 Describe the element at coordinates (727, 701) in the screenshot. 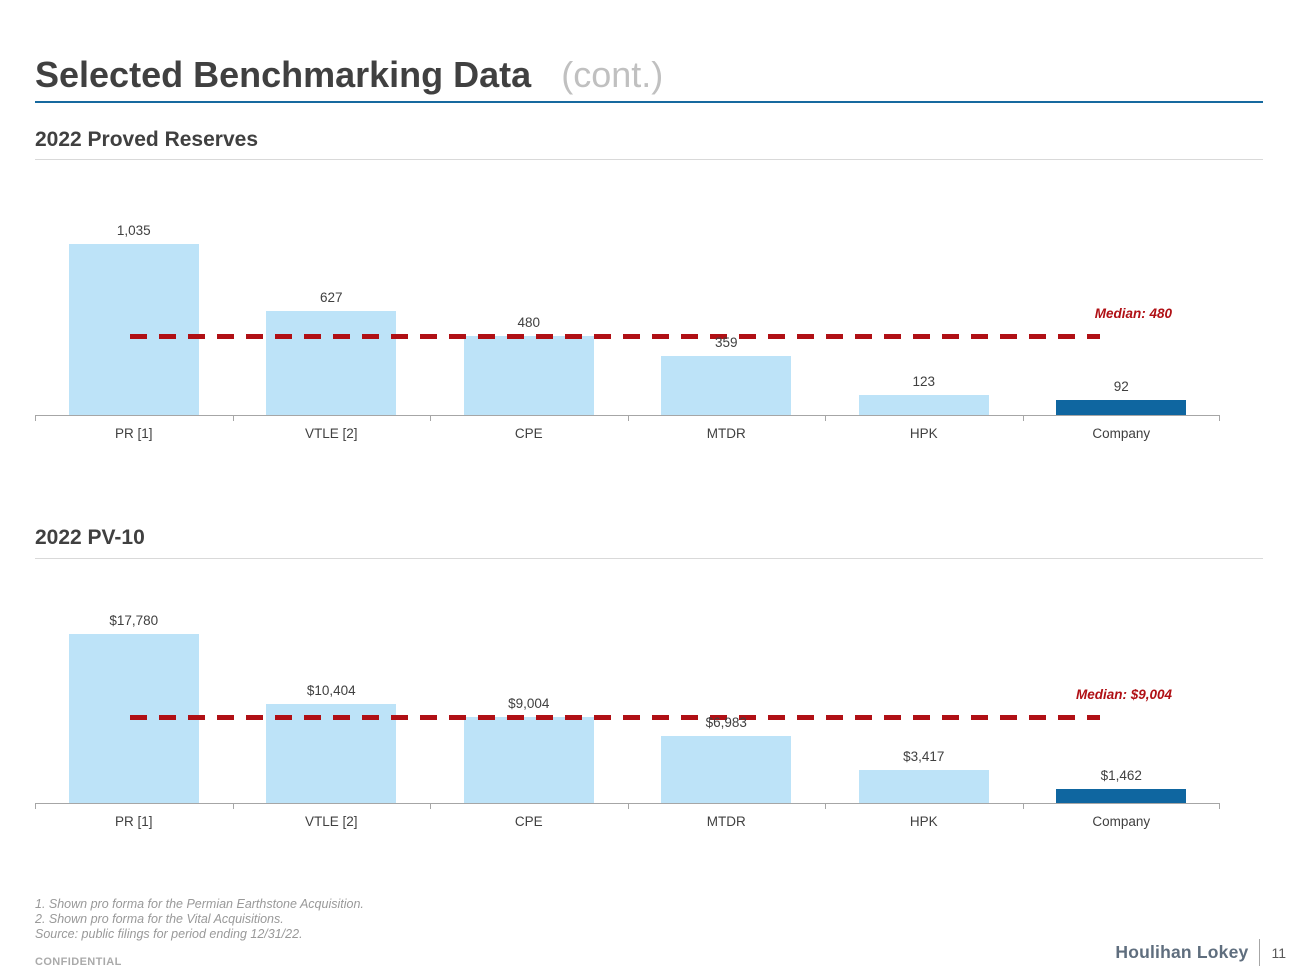

I see `bar-slot-mtdr: $6,983` at that location.